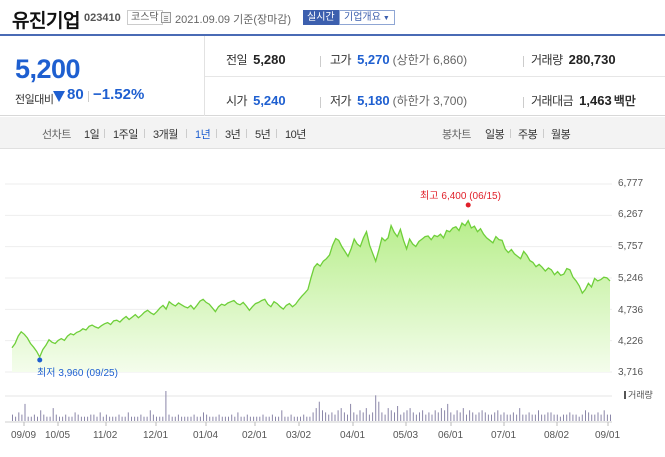  What do you see at coordinates (237, 101) in the screenshot?
I see `open-label: 시가` at bounding box center [237, 101].